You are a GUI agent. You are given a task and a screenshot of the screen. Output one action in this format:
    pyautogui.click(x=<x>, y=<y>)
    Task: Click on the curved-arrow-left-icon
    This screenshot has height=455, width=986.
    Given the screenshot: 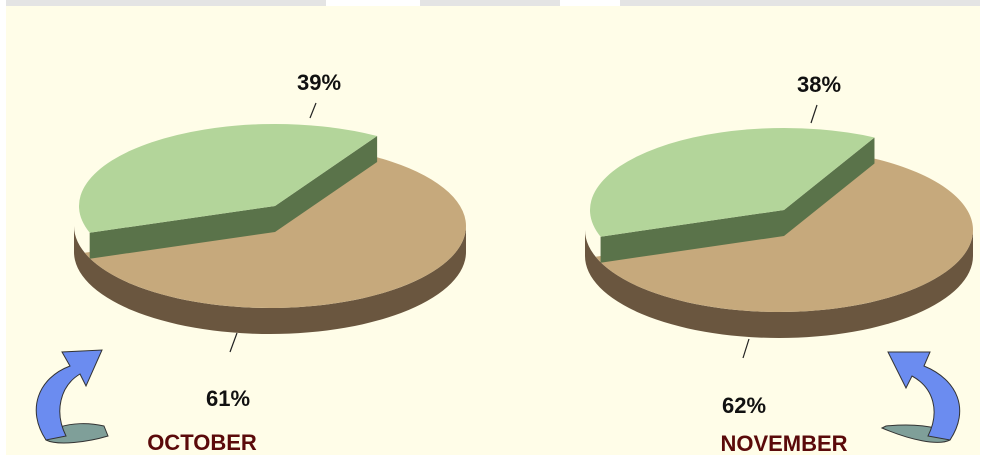 What is the action you would take?
    pyautogui.click(x=72, y=396)
    